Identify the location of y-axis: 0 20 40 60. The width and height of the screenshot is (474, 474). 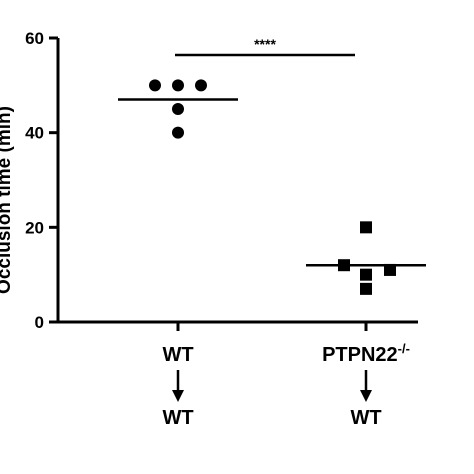
(42, 180).